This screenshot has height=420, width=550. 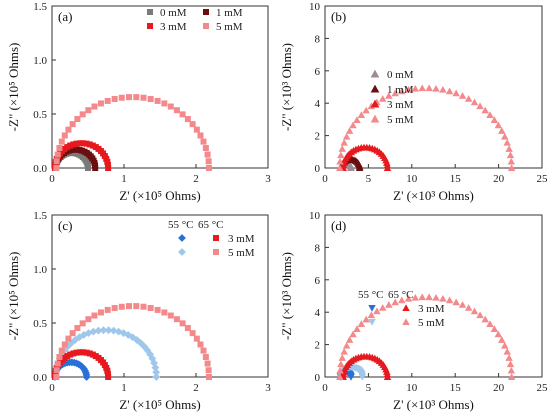 I want to click on panel-label: (d), so click(x=338, y=225).